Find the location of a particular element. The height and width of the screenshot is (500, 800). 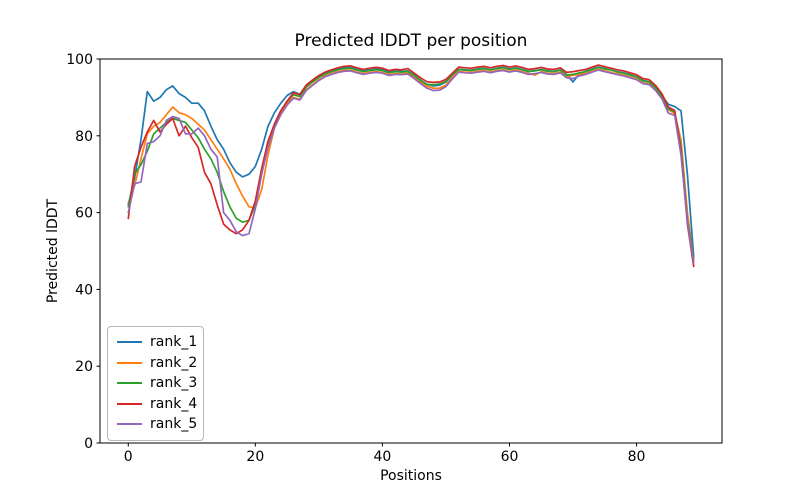

x-tick-label: 60 is located at coordinates (510, 457).